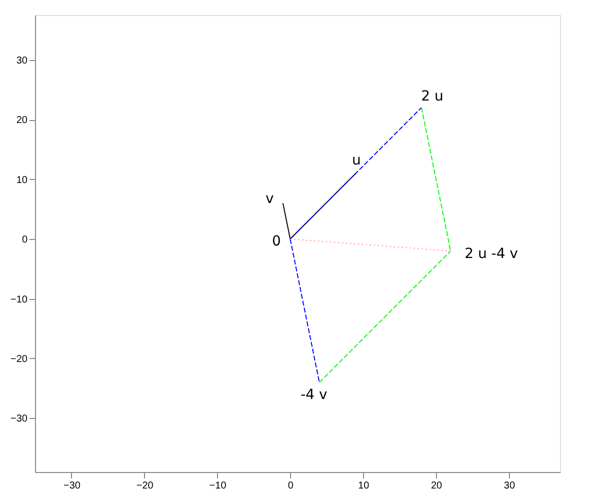 The height and width of the screenshot is (500, 600). Describe the element at coordinates (19, 300) in the screenshot. I see `y-tick-label: −10` at that location.